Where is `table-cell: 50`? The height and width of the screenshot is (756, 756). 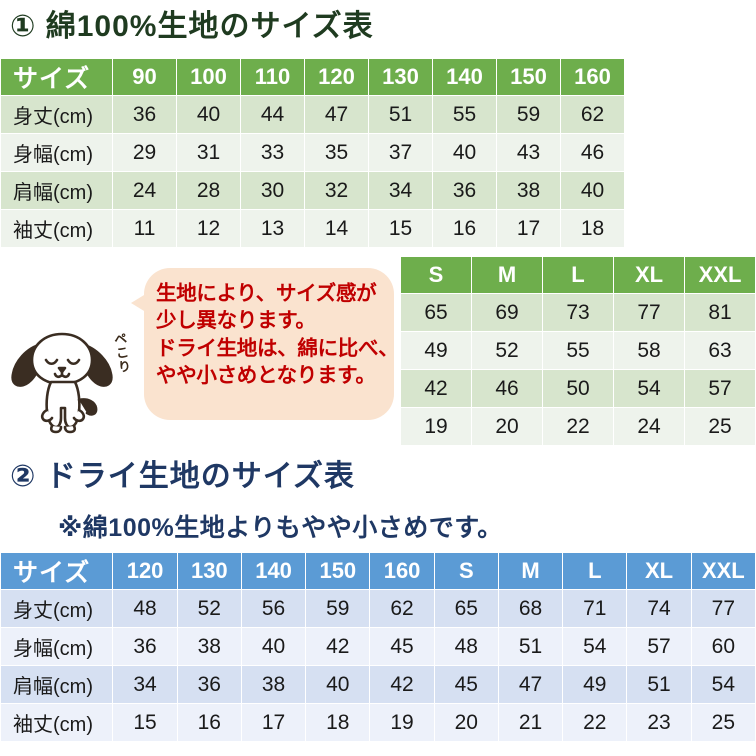 table-cell: 50 is located at coordinates (578, 388).